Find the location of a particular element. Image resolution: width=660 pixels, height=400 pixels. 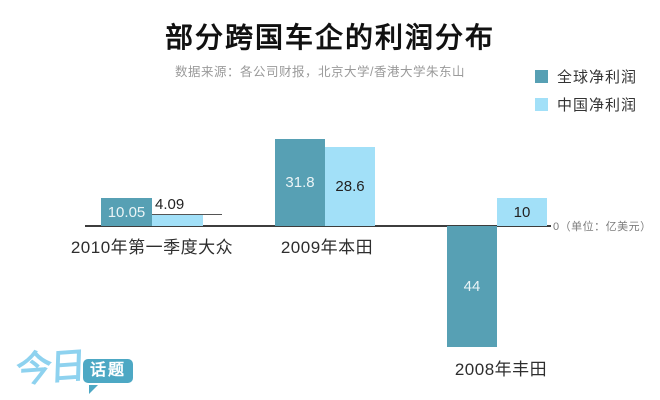

logo-speech-bubble: 话题 is located at coordinates (108, 371).